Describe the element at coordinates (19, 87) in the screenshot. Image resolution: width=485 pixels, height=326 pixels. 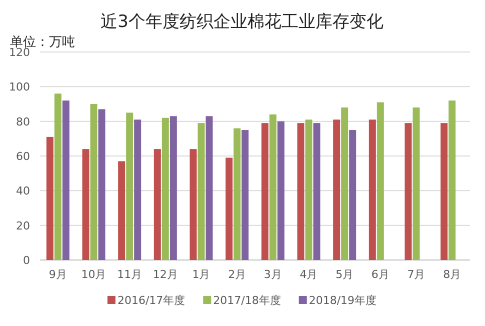
I see `y-tick-label: 100` at that location.